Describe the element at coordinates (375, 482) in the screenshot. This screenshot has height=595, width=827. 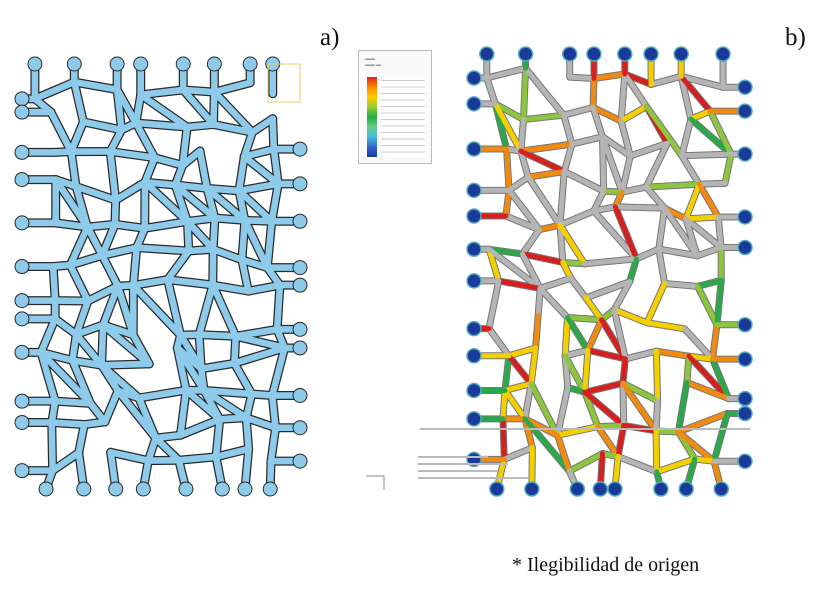
I see `axis-triad-icon` at that location.